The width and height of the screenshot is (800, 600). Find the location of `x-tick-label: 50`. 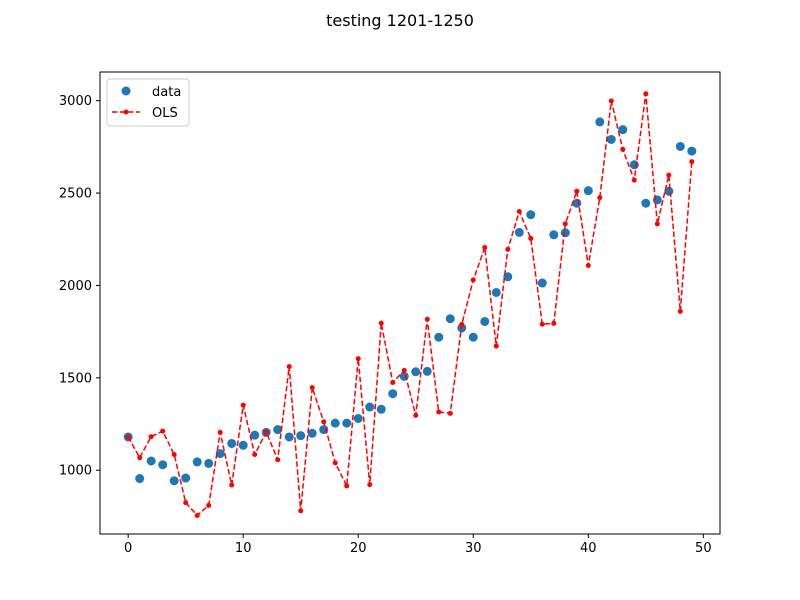

x-tick-label: 50 is located at coordinates (703, 548).